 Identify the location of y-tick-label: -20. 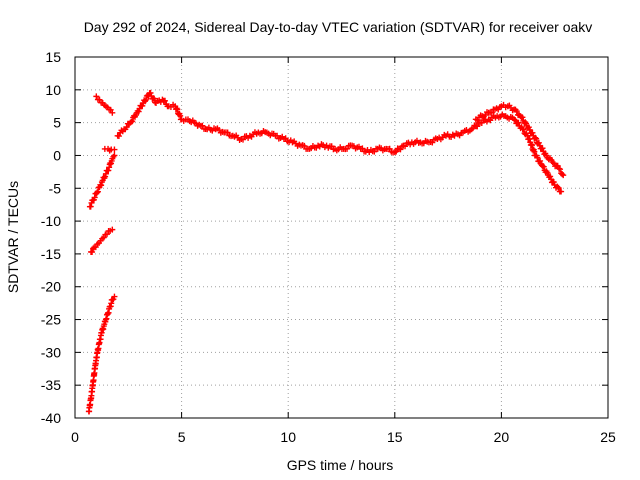
(51, 287).